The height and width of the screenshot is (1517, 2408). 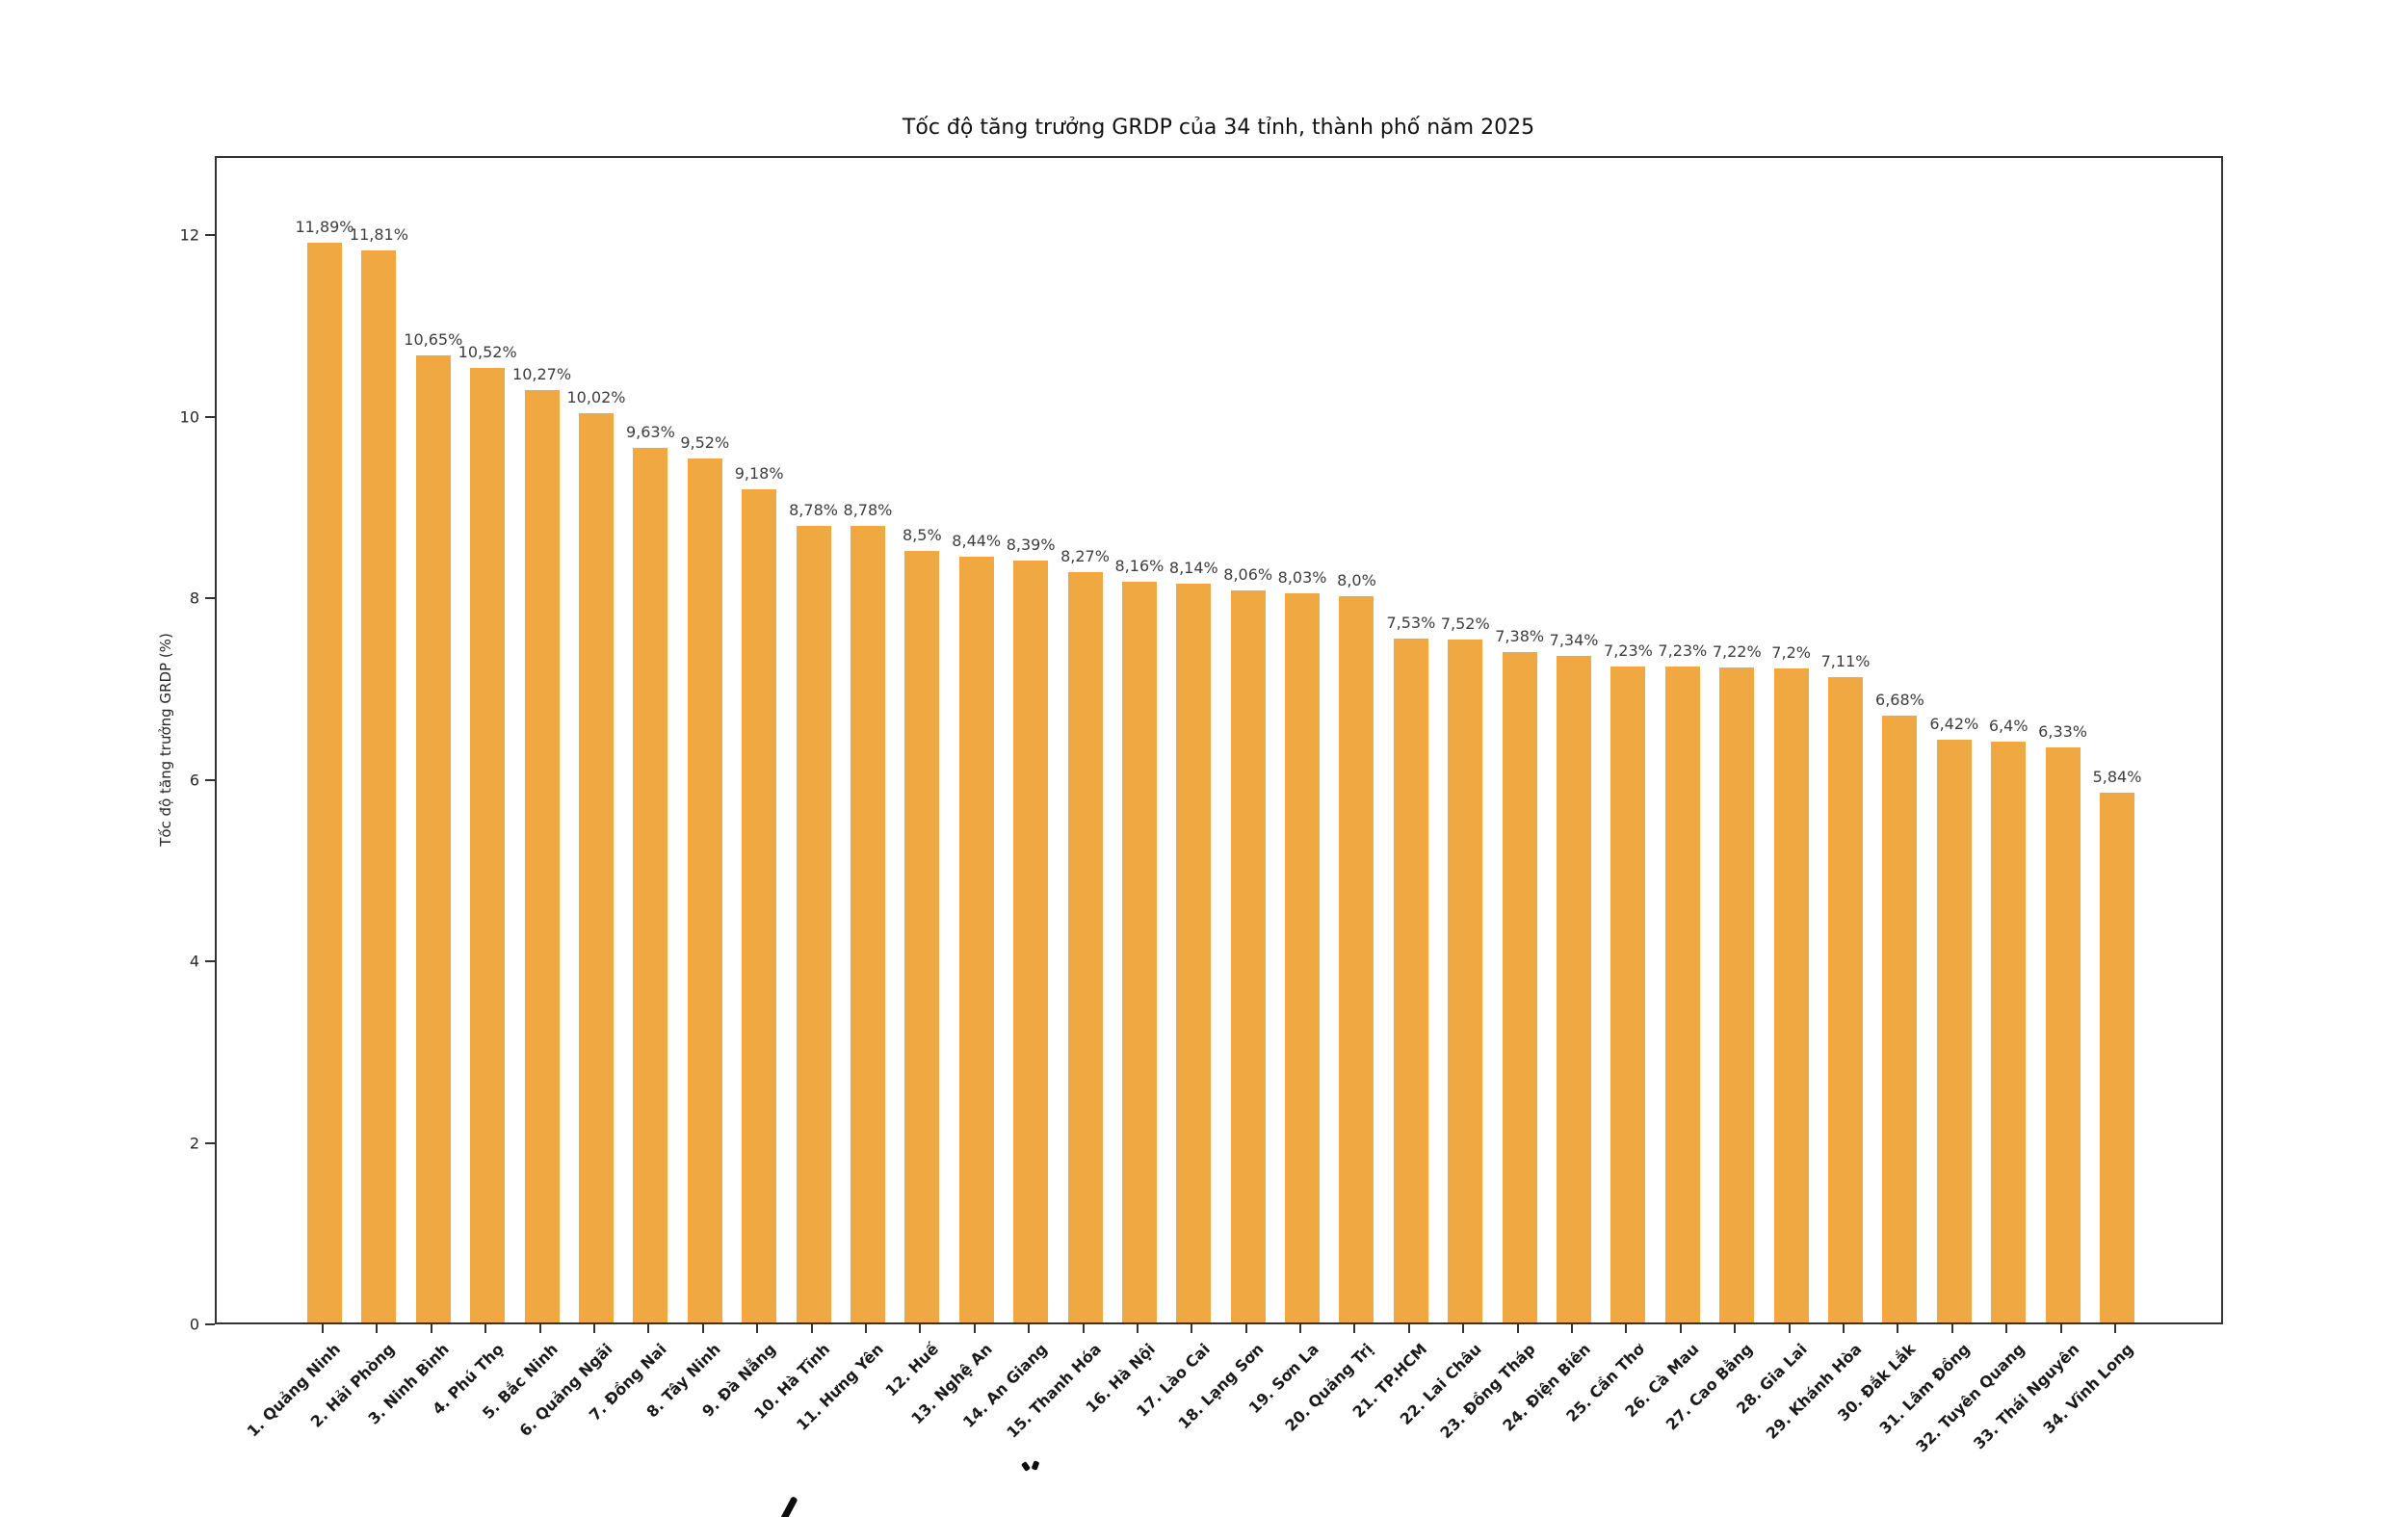 What do you see at coordinates (165, 740) in the screenshot?
I see `y-axis-label: Tốc độ tăng trưởng GRDP (%)` at bounding box center [165, 740].